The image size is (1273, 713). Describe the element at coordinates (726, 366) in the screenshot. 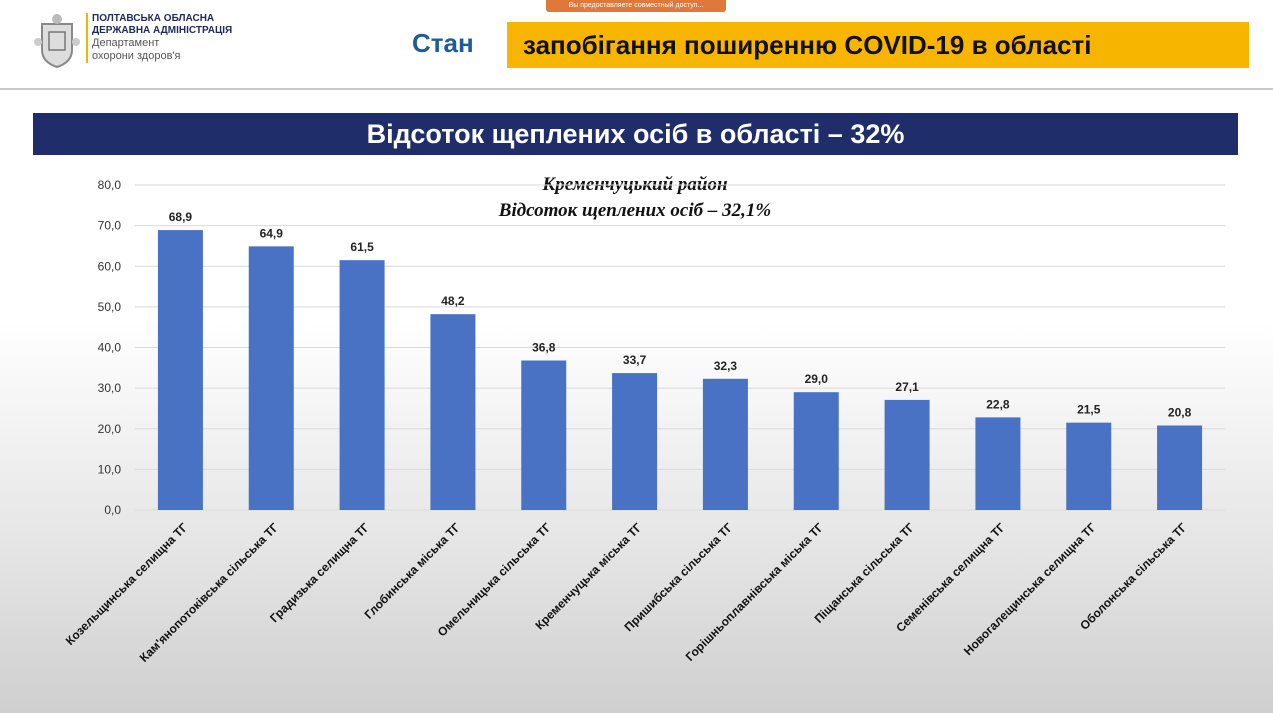

I see `data-label: 32,3` at that location.